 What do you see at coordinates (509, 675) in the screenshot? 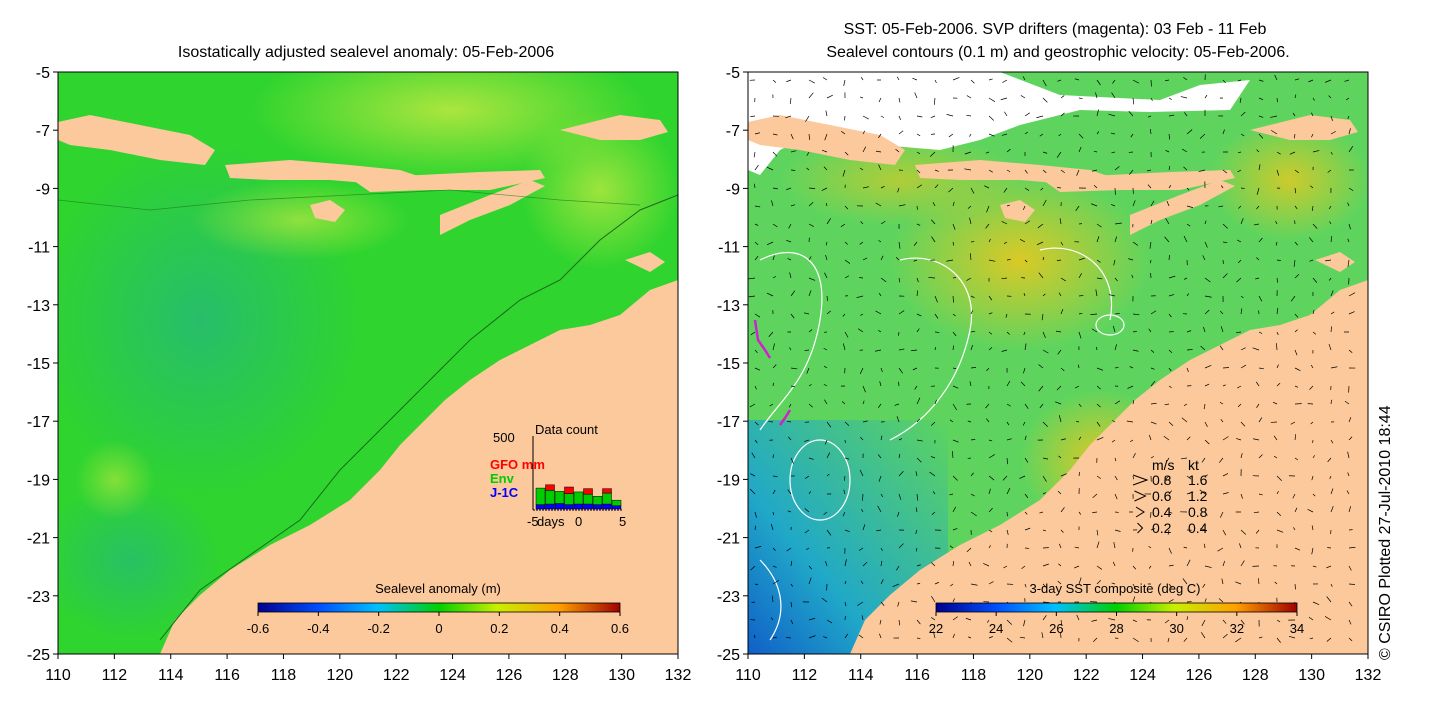
I see `left-xtick-label: 126` at bounding box center [509, 675].